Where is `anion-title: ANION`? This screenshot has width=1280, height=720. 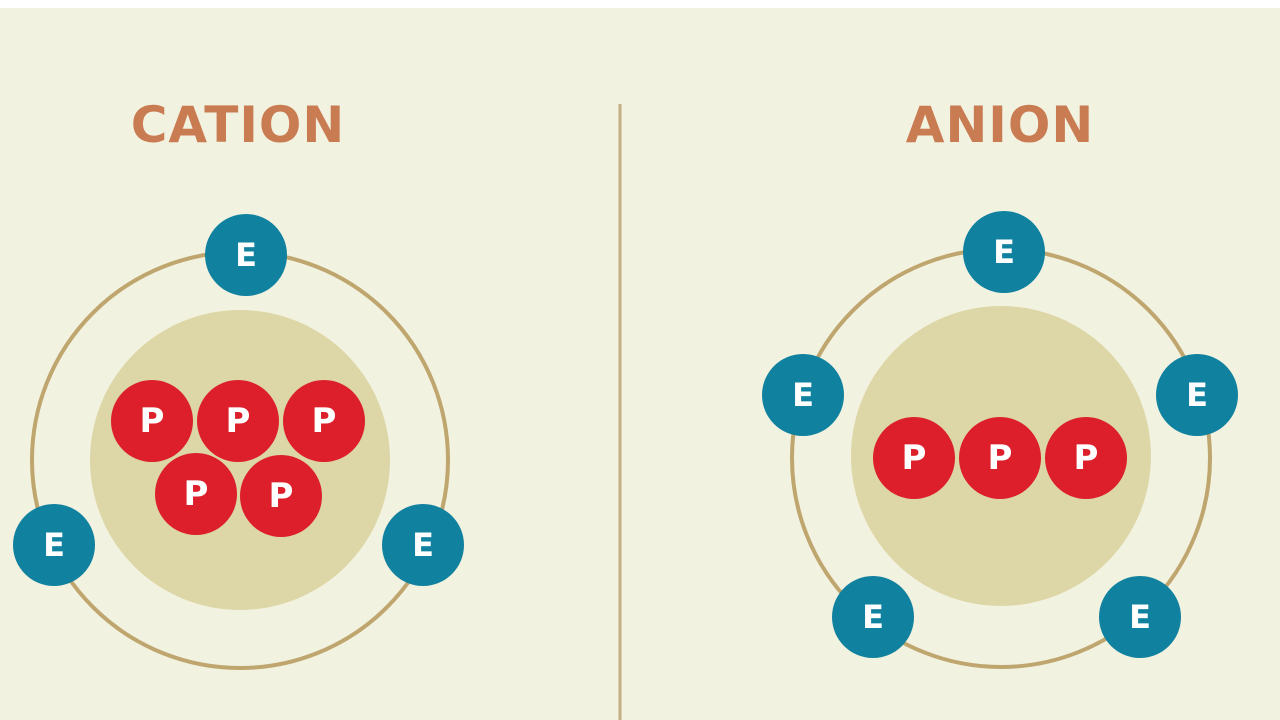 anion-title: ANION is located at coordinates (1000, 125).